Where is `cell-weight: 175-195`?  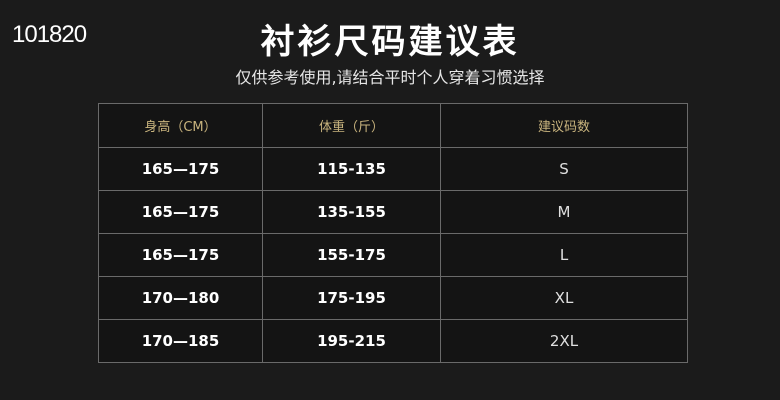 cell-weight: 175-195 is located at coordinates (351, 298).